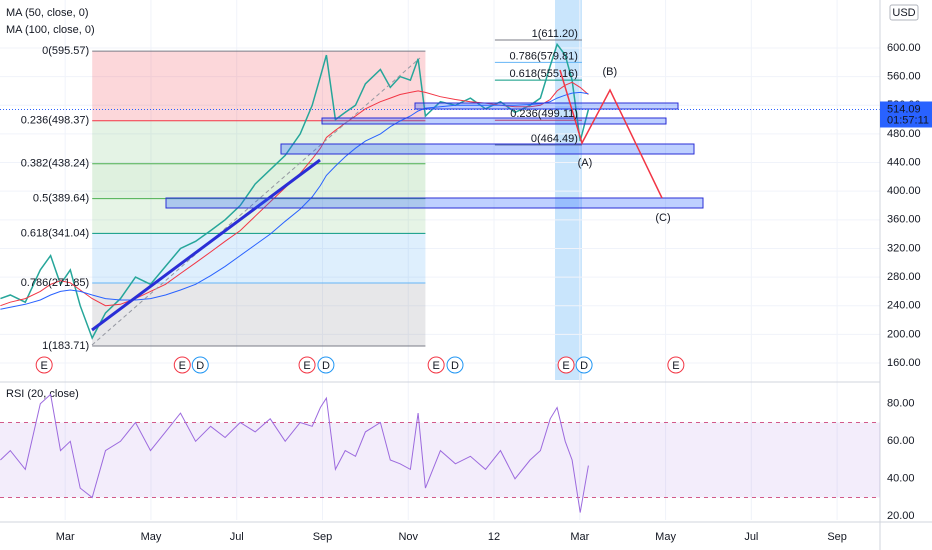 The width and height of the screenshot is (932, 550). Describe the element at coordinates (904, 162) in the screenshot. I see `y-tick-label: 440.00` at that location.